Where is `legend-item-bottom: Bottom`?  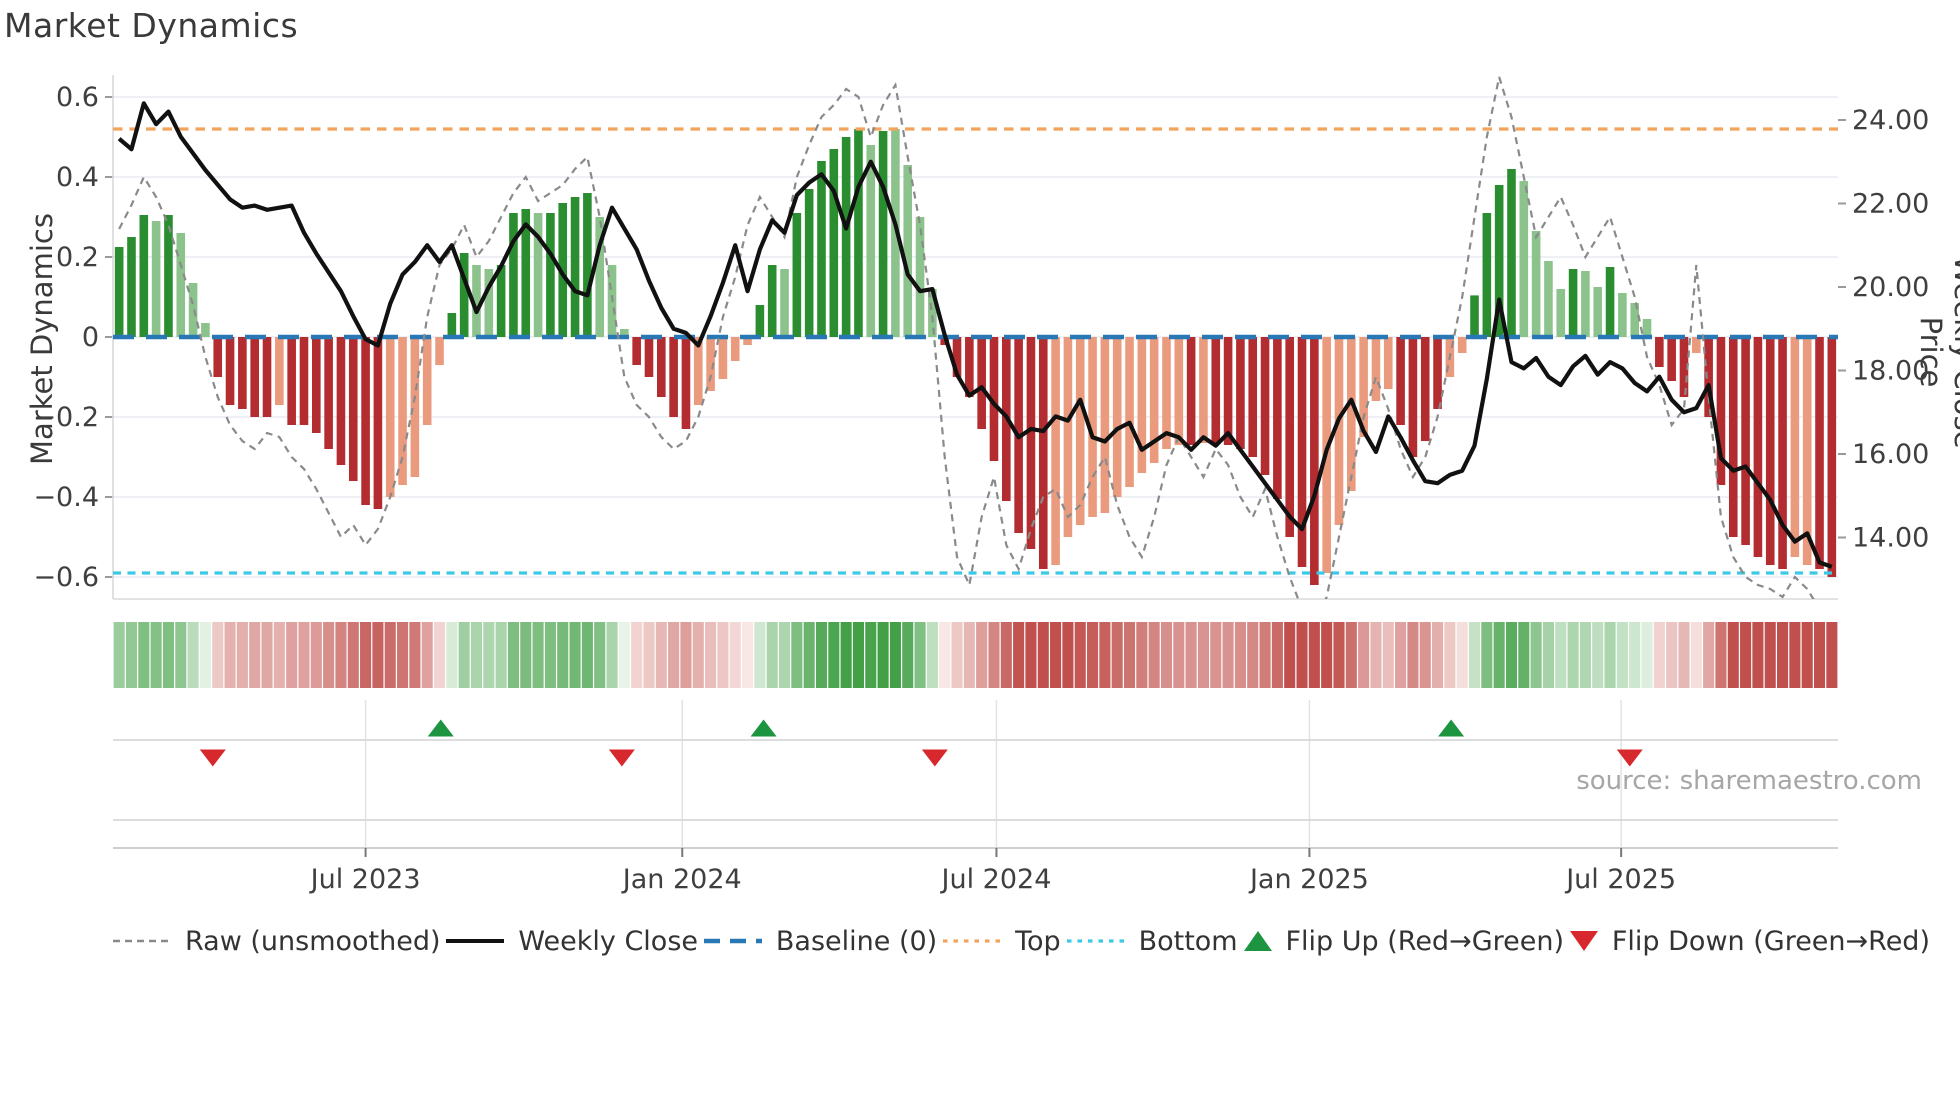 legend-item-bottom: Bottom is located at coordinates (1152, 941).